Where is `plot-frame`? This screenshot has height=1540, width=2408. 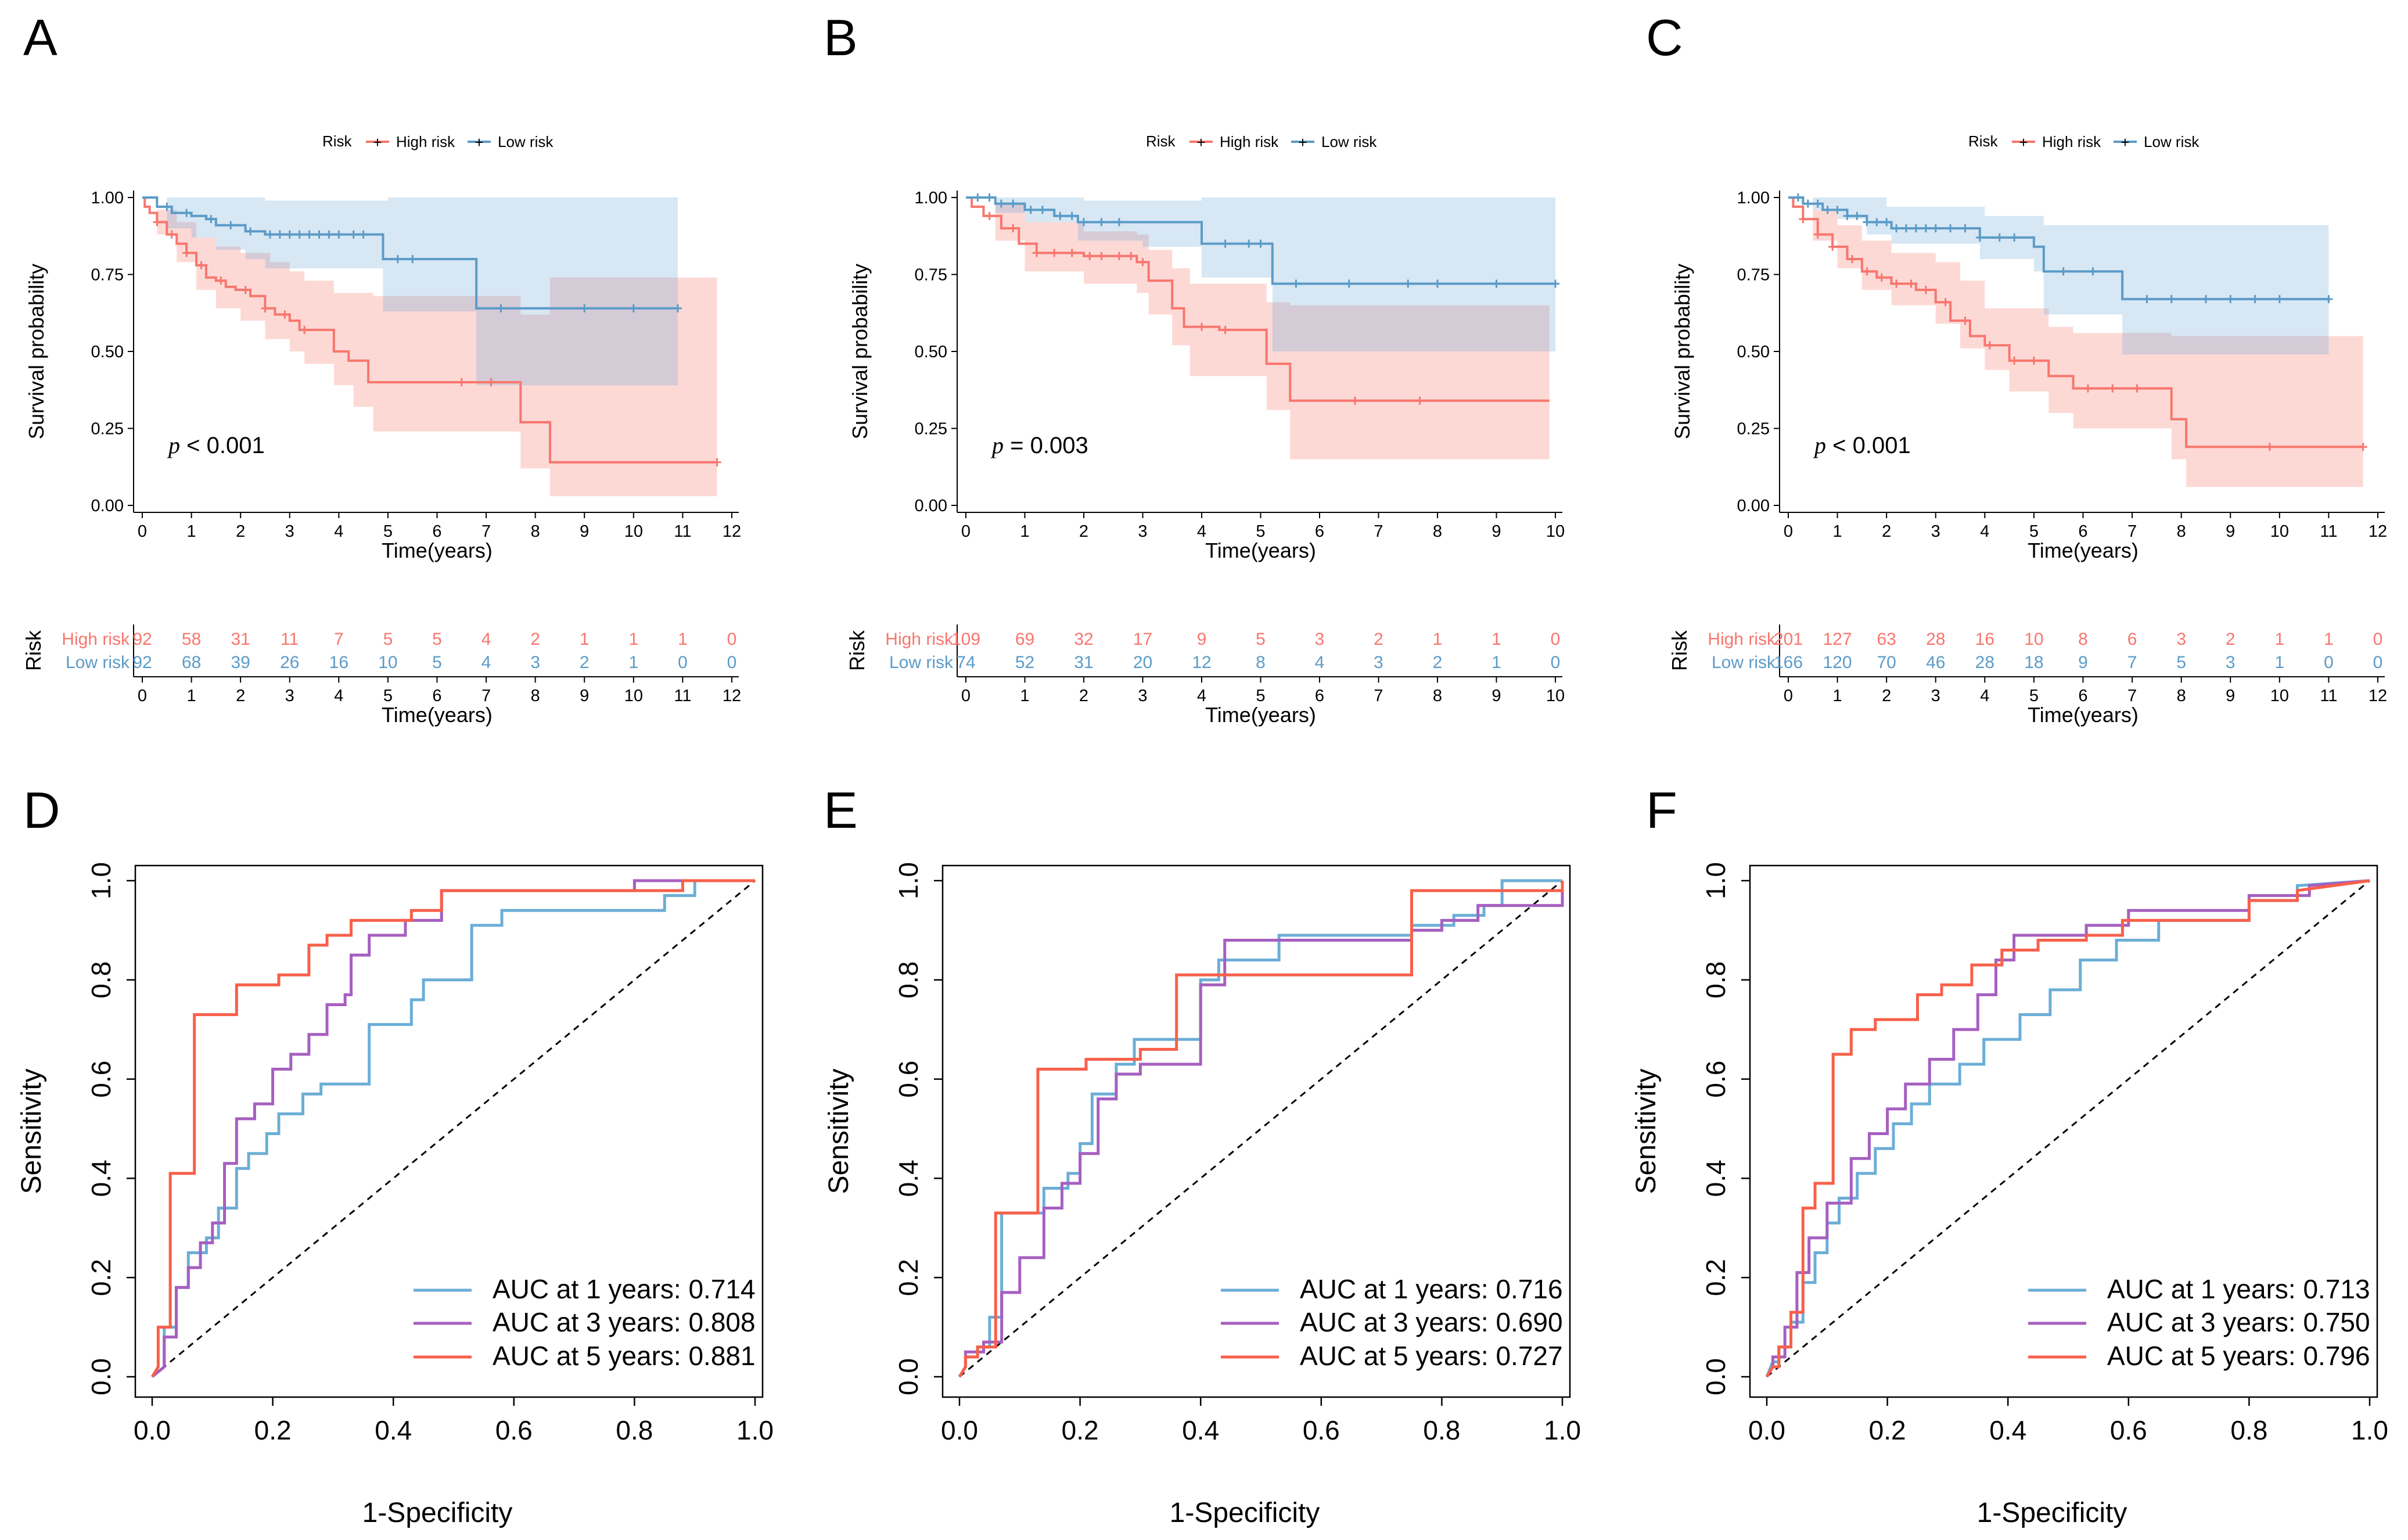
plot-frame is located at coordinates (1256, 1131).